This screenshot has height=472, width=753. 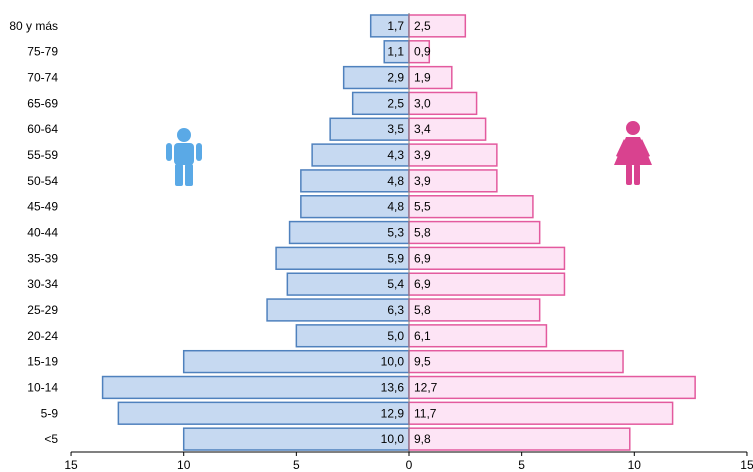 I want to click on x-tick-label-1: 10, so click(x=184, y=465).